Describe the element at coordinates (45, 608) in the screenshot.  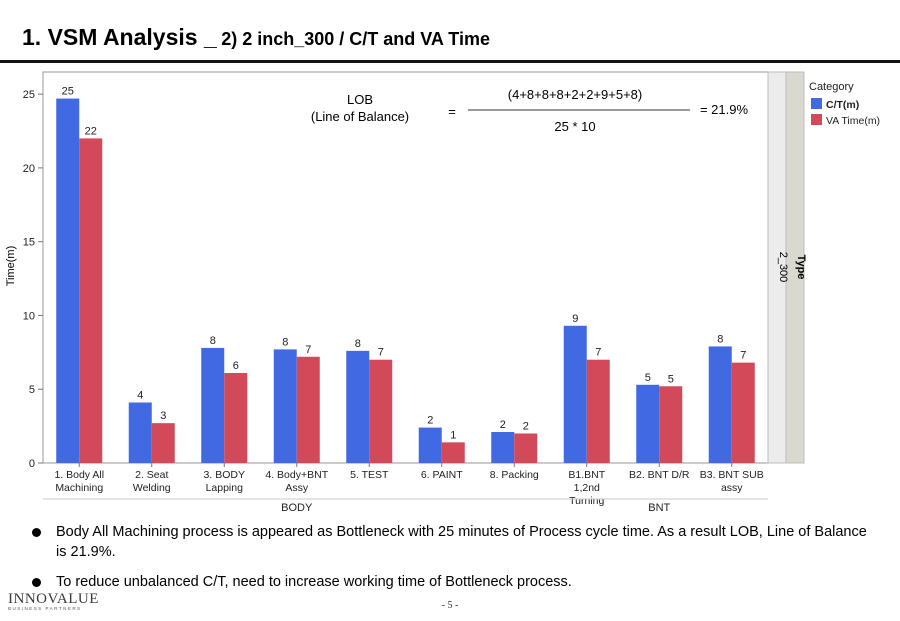
I see `logo-tagline: BUSINESS PARTNERS` at that location.